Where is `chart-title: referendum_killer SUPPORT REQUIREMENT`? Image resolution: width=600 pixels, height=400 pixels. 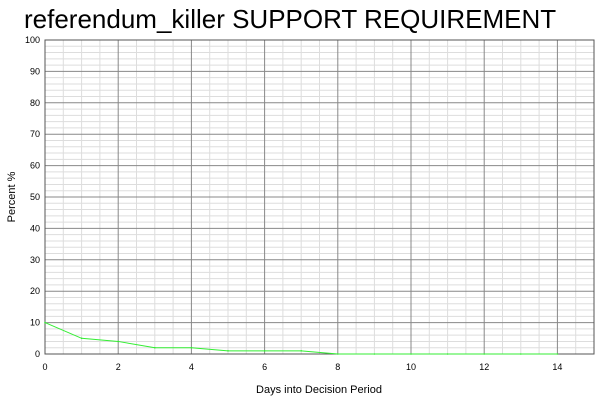 chart-title: referendum_killer SUPPORT REQUIREMENT is located at coordinates (290, 19).